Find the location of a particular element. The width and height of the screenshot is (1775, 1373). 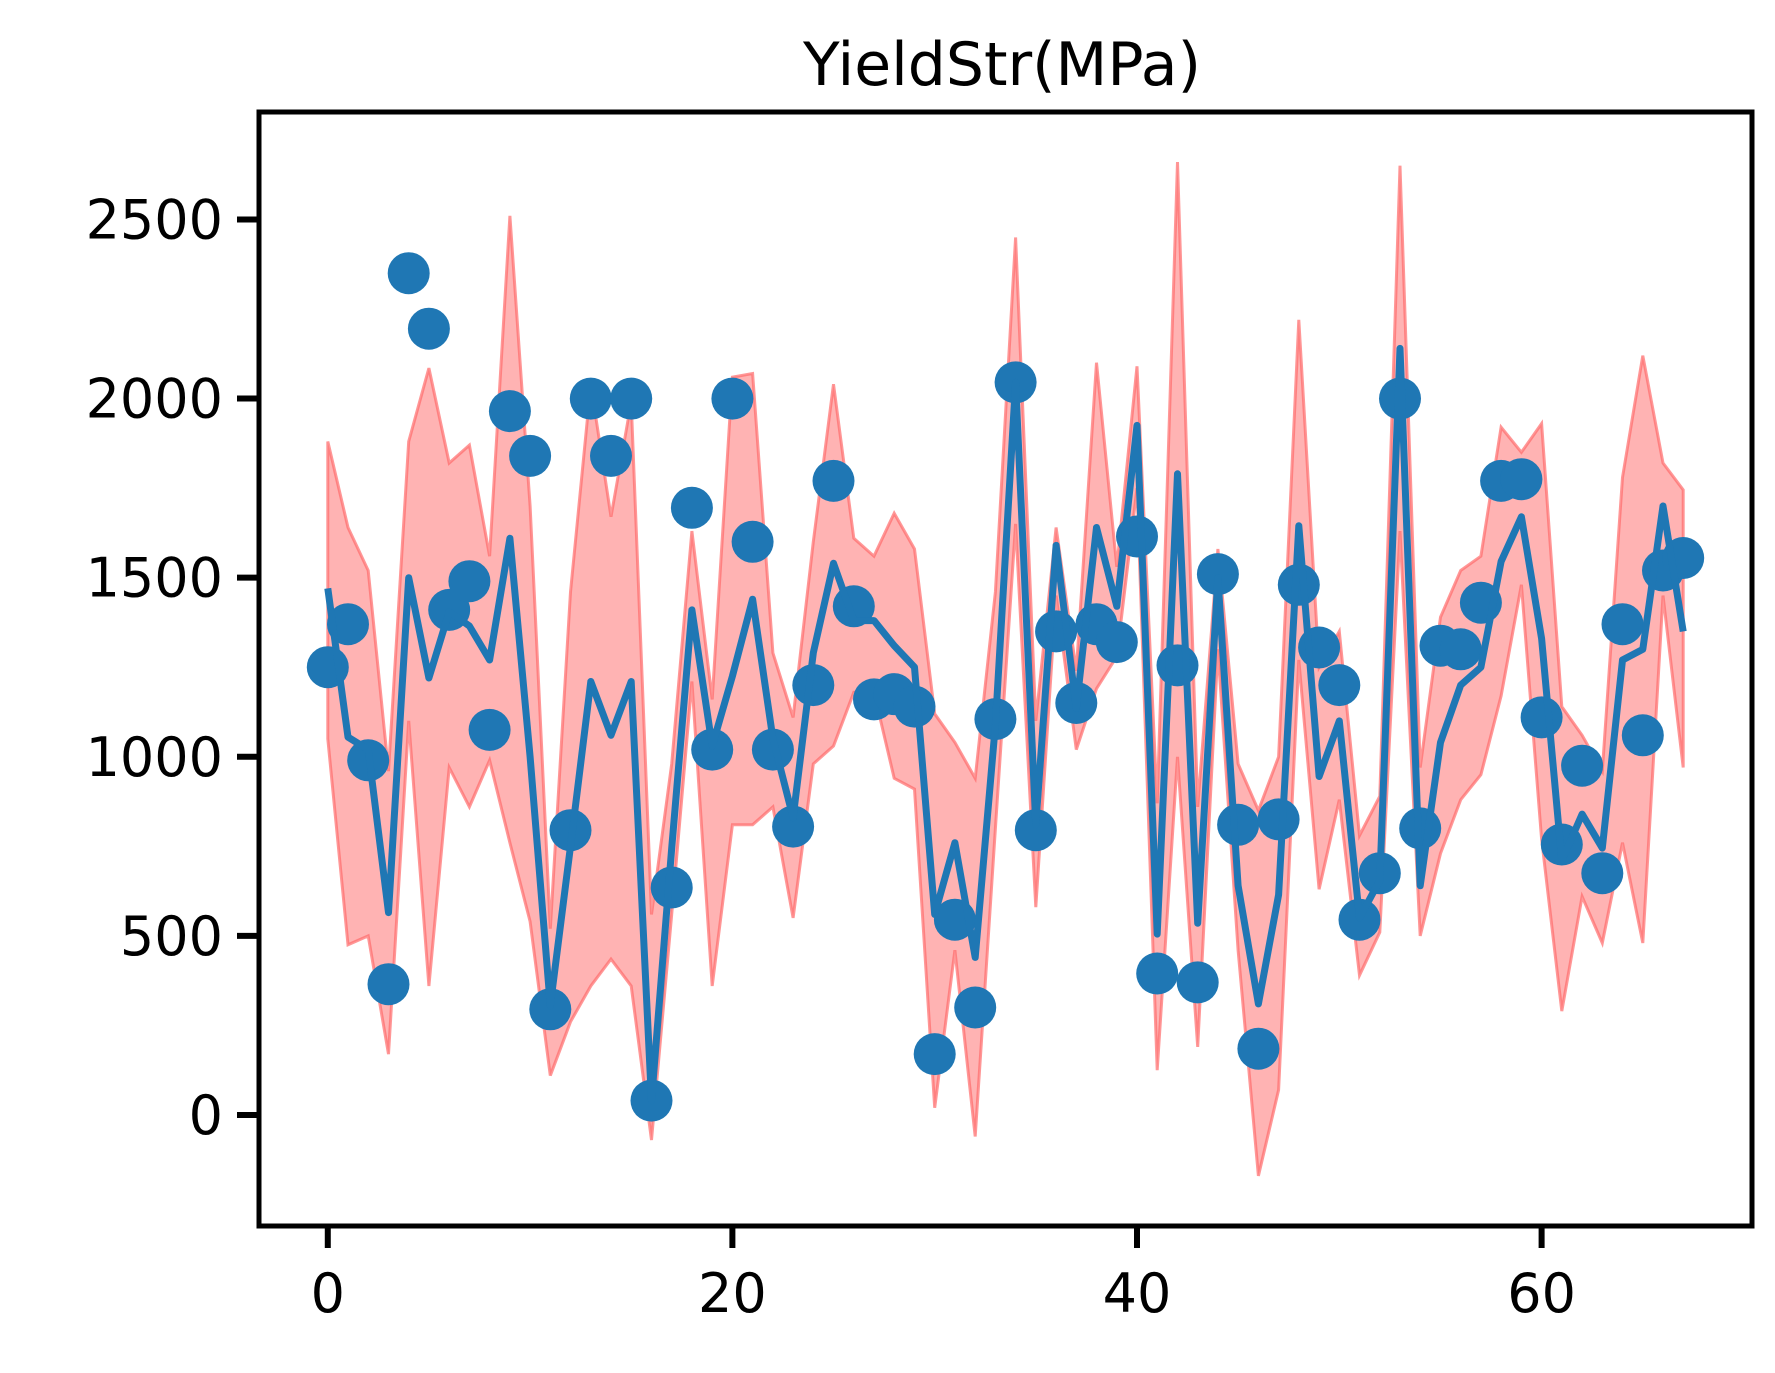

y-tick-label: 0 is located at coordinates (206, 1115).